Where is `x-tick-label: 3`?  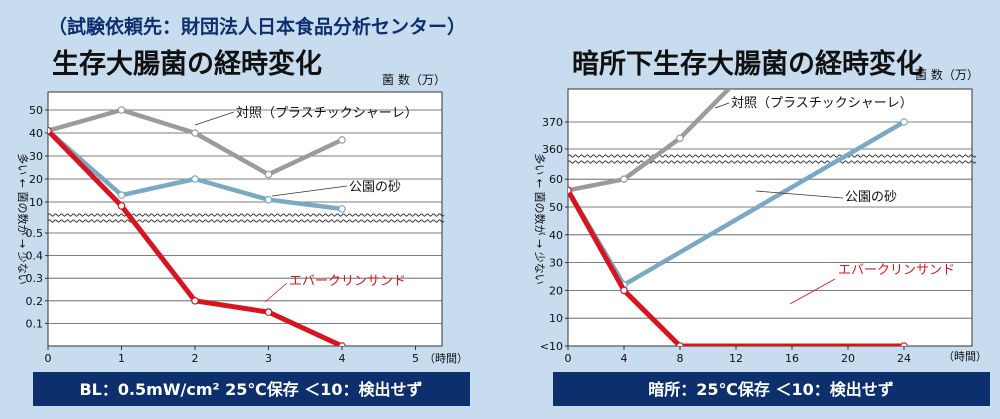 x-tick-label: 3 is located at coordinates (268, 358).